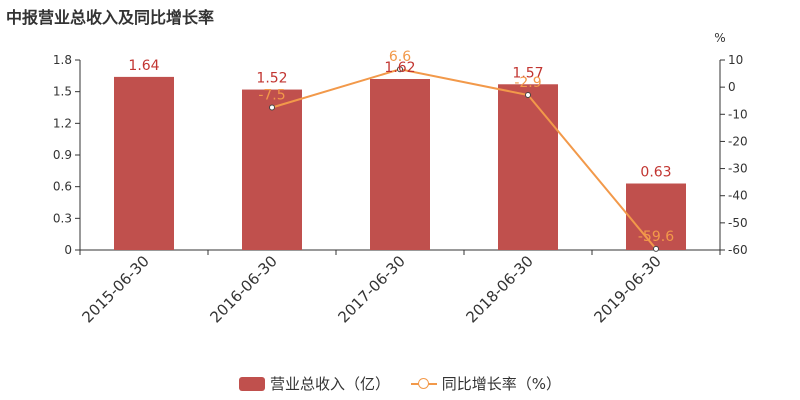  I want to click on y-right-tick-label: -40, so click(738, 196).